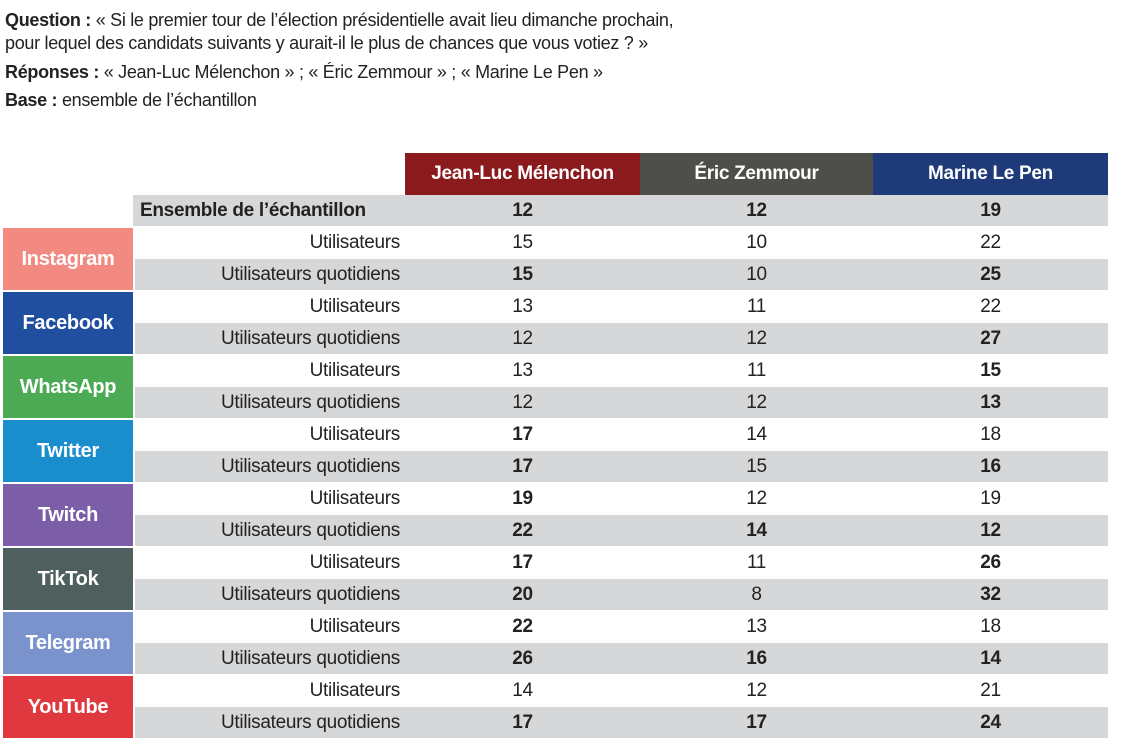 The width and height of the screenshot is (1130, 749). Describe the element at coordinates (990, 722) in the screenshot. I see `value-cell: 24` at that location.